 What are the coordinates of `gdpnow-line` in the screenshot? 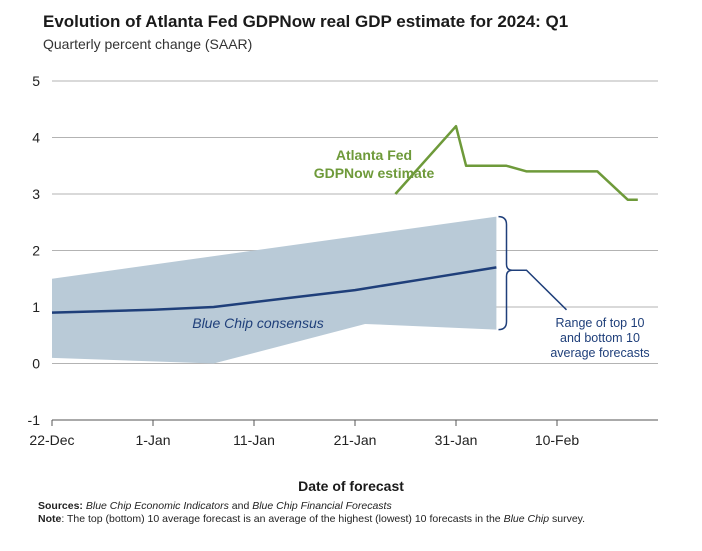 It's located at (516, 162).